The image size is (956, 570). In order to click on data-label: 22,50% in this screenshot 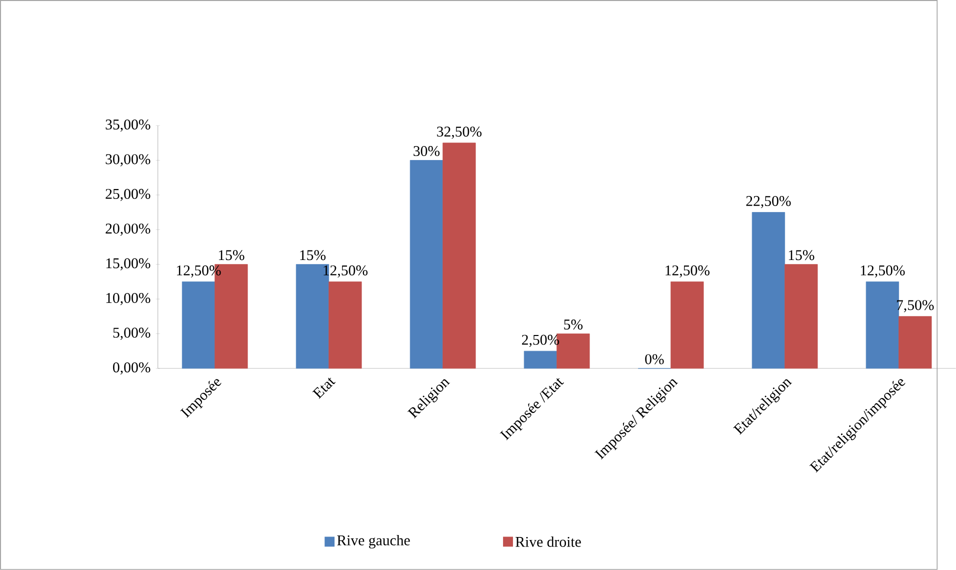, I will do `click(768, 202)`.